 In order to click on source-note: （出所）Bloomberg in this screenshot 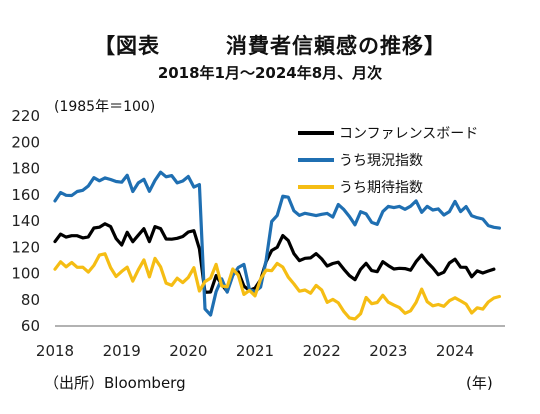, I will do `click(115, 383)`.